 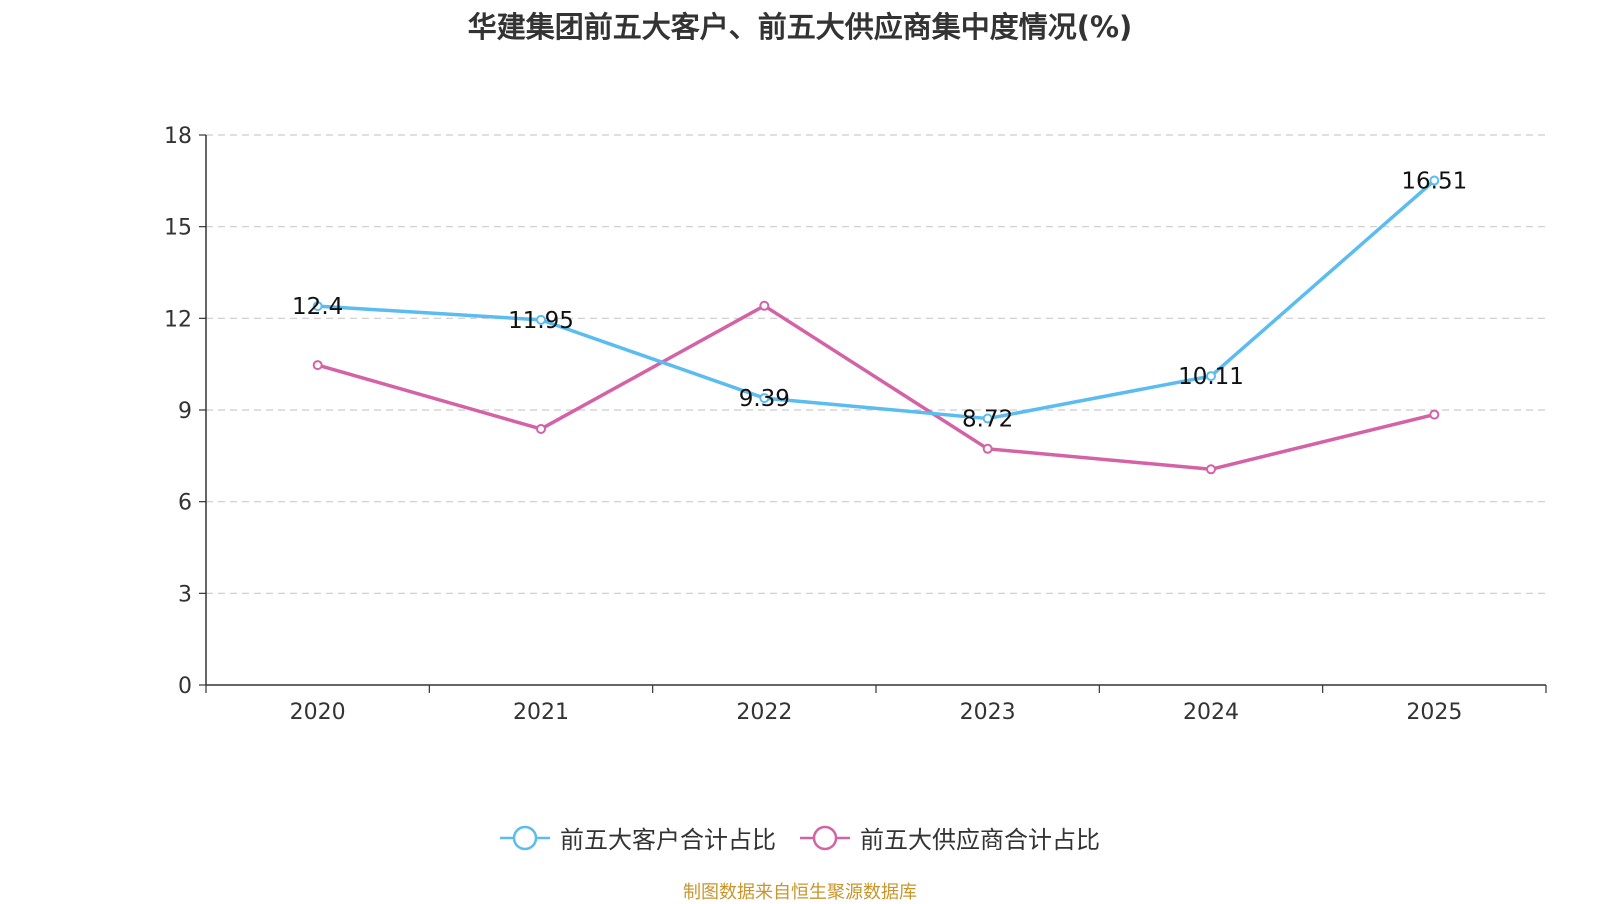 What do you see at coordinates (825, 837) in the screenshot?
I see `legend-marker-suppliers-icon` at bounding box center [825, 837].